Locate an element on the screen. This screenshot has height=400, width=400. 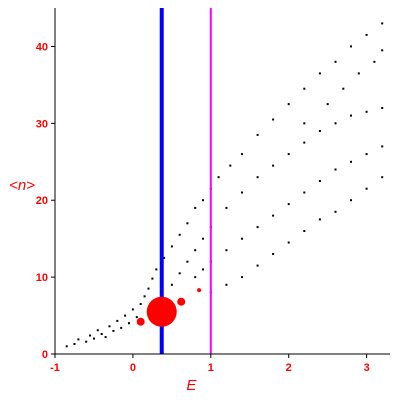
y-axis-label: <n> is located at coordinates (22, 185).